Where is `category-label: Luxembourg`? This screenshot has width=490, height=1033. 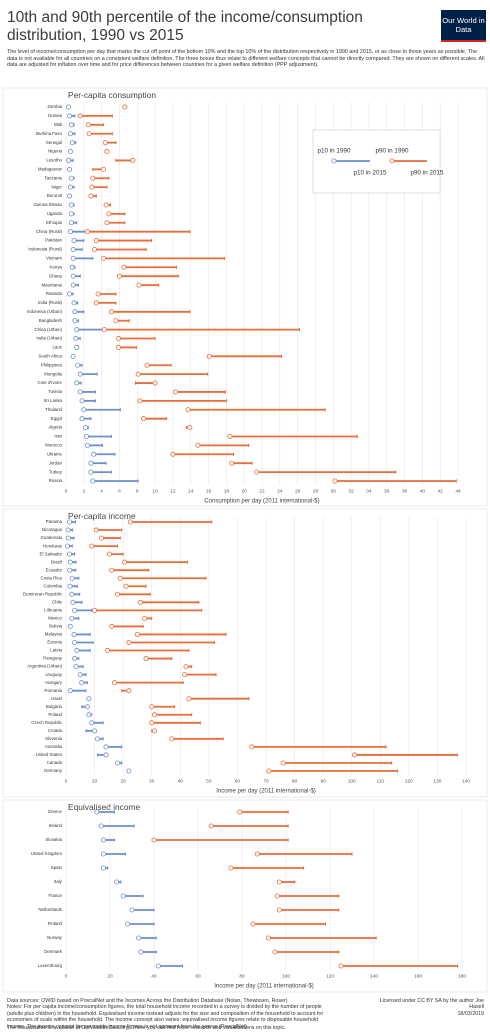
category-label: Luxembourg is located at coordinates (50, 965).